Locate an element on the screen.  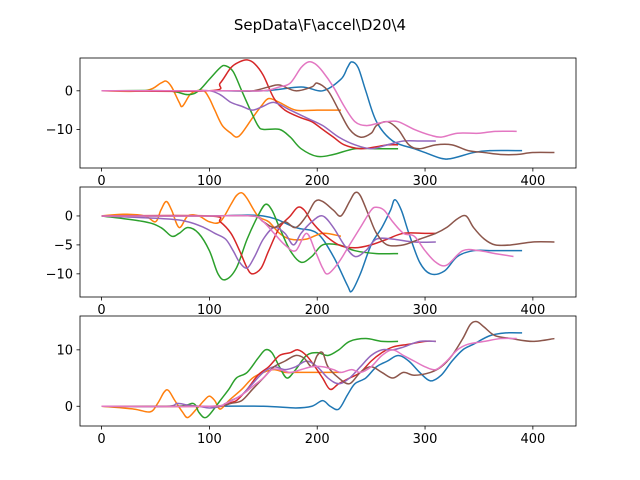
figure-title: SepData\F\accel\D20\4 is located at coordinates (320, 25).